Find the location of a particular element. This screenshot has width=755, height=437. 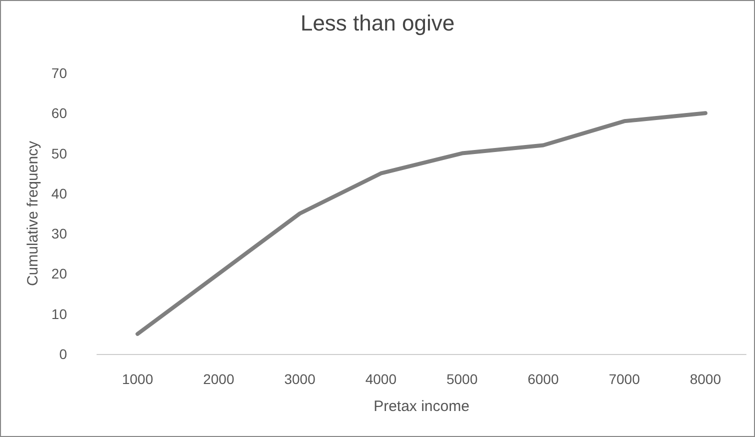

x-tick-label: 8000 is located at coordinates (706, 379).